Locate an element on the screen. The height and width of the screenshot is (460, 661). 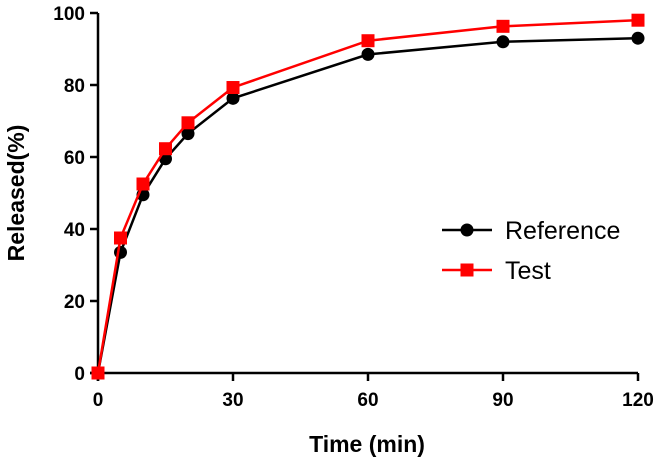
legend-marker-reference is located at coordinates (467, 230).